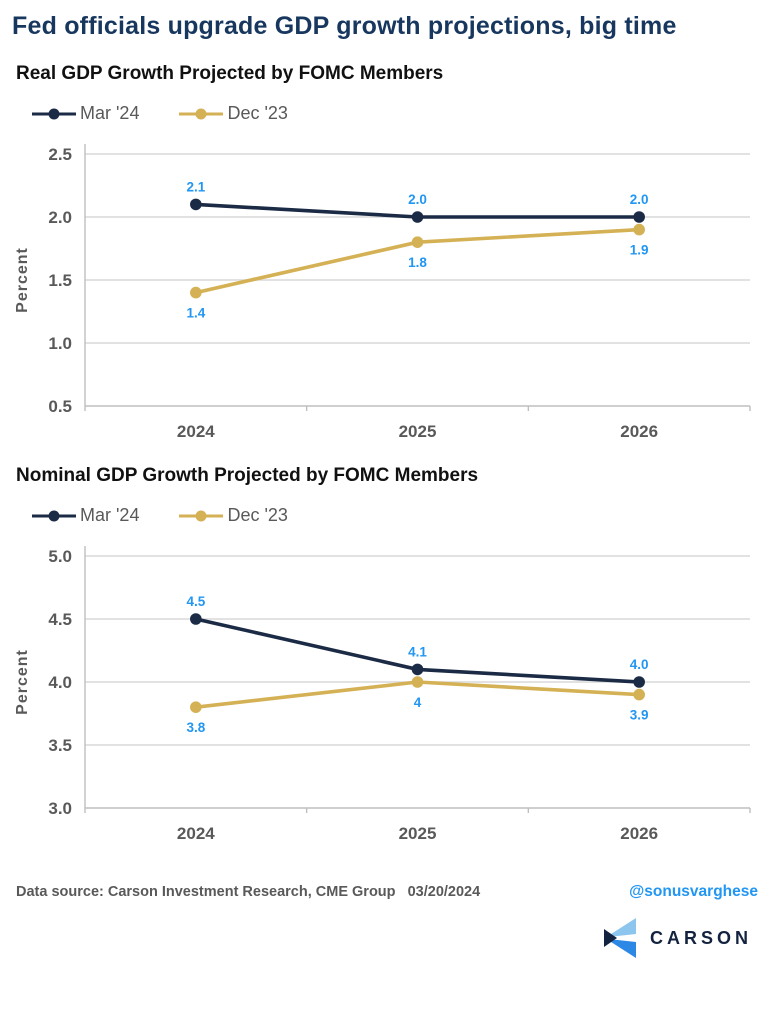 The image size is (770, 1024). Describe the element at coordinates (639, 250) in the screenshot. I see `svg-text: 1.9` at that location.